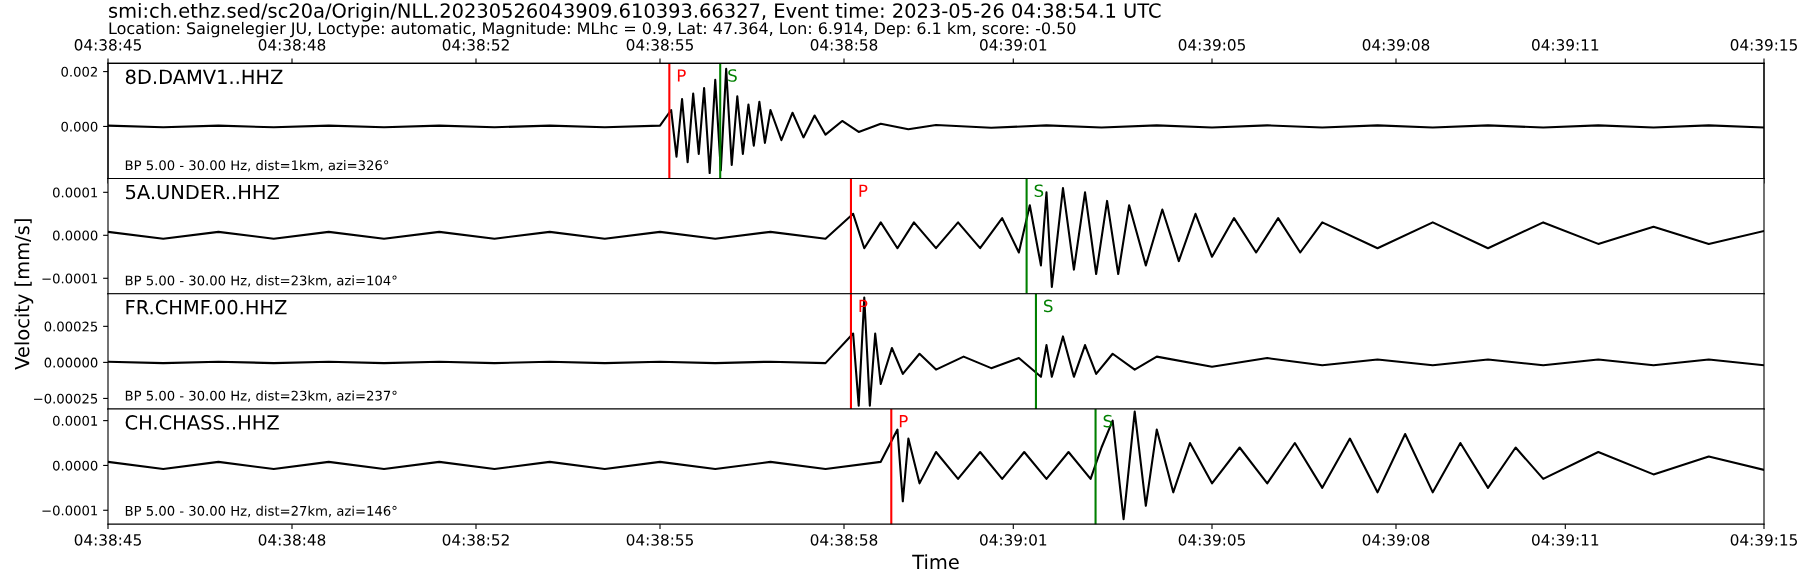 The height and width of the screenshot is (576, 1800). Describe the element at coordinates (261, 511) in the screenshot. I see `annotation: BP 5.00 - 30.00 Hz, dist=27km, azi=146°` at that location.